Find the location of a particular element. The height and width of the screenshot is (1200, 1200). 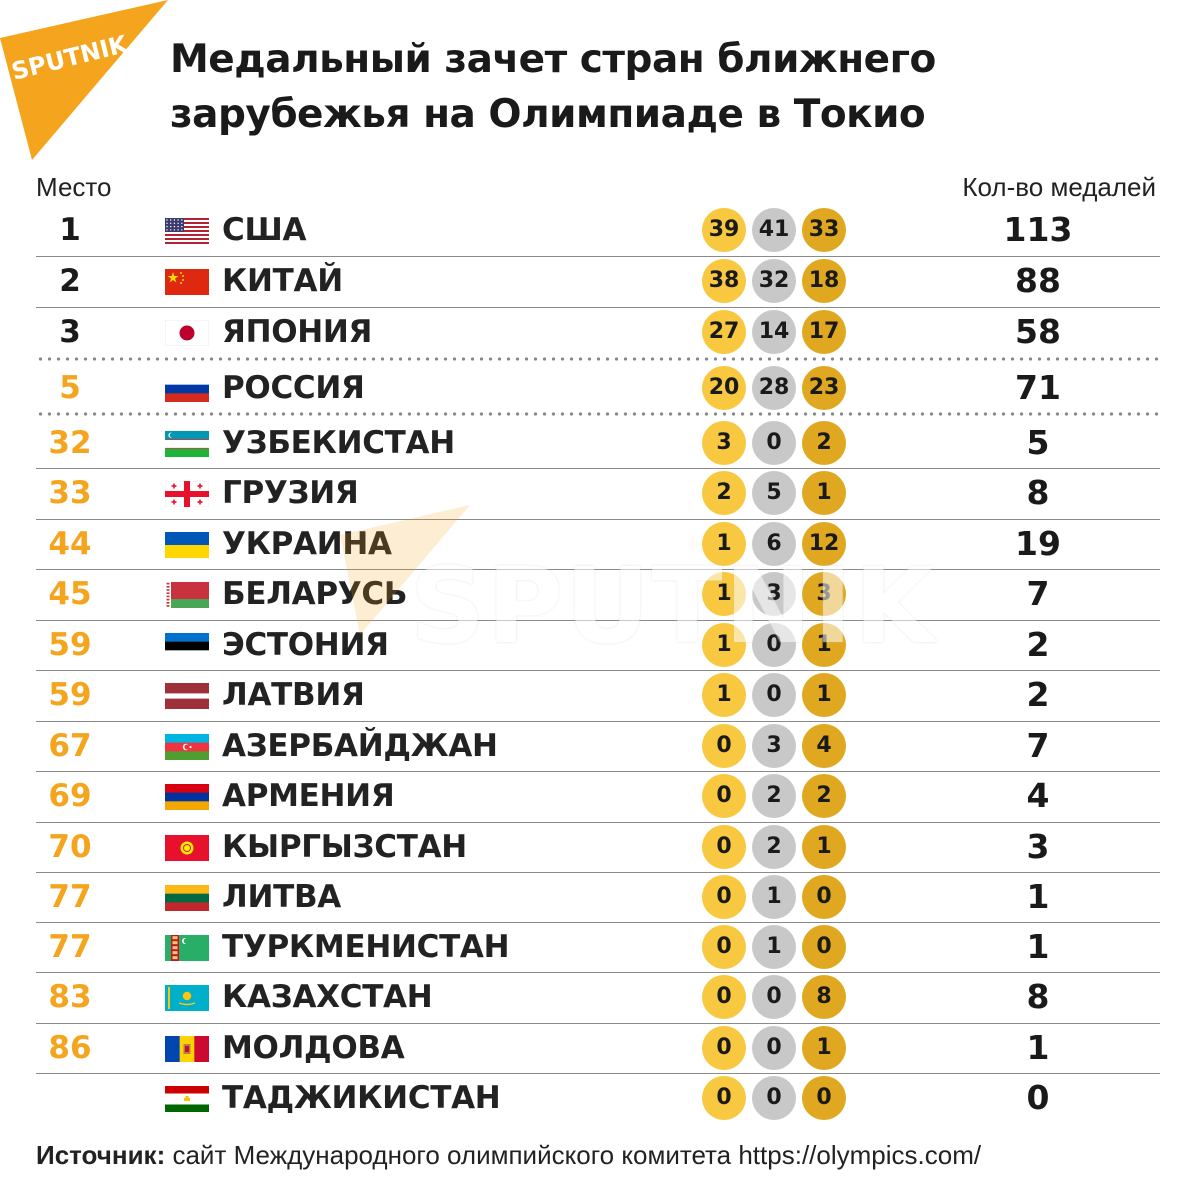

silver-medal-count: 1 is located at coordinates (774, 897).